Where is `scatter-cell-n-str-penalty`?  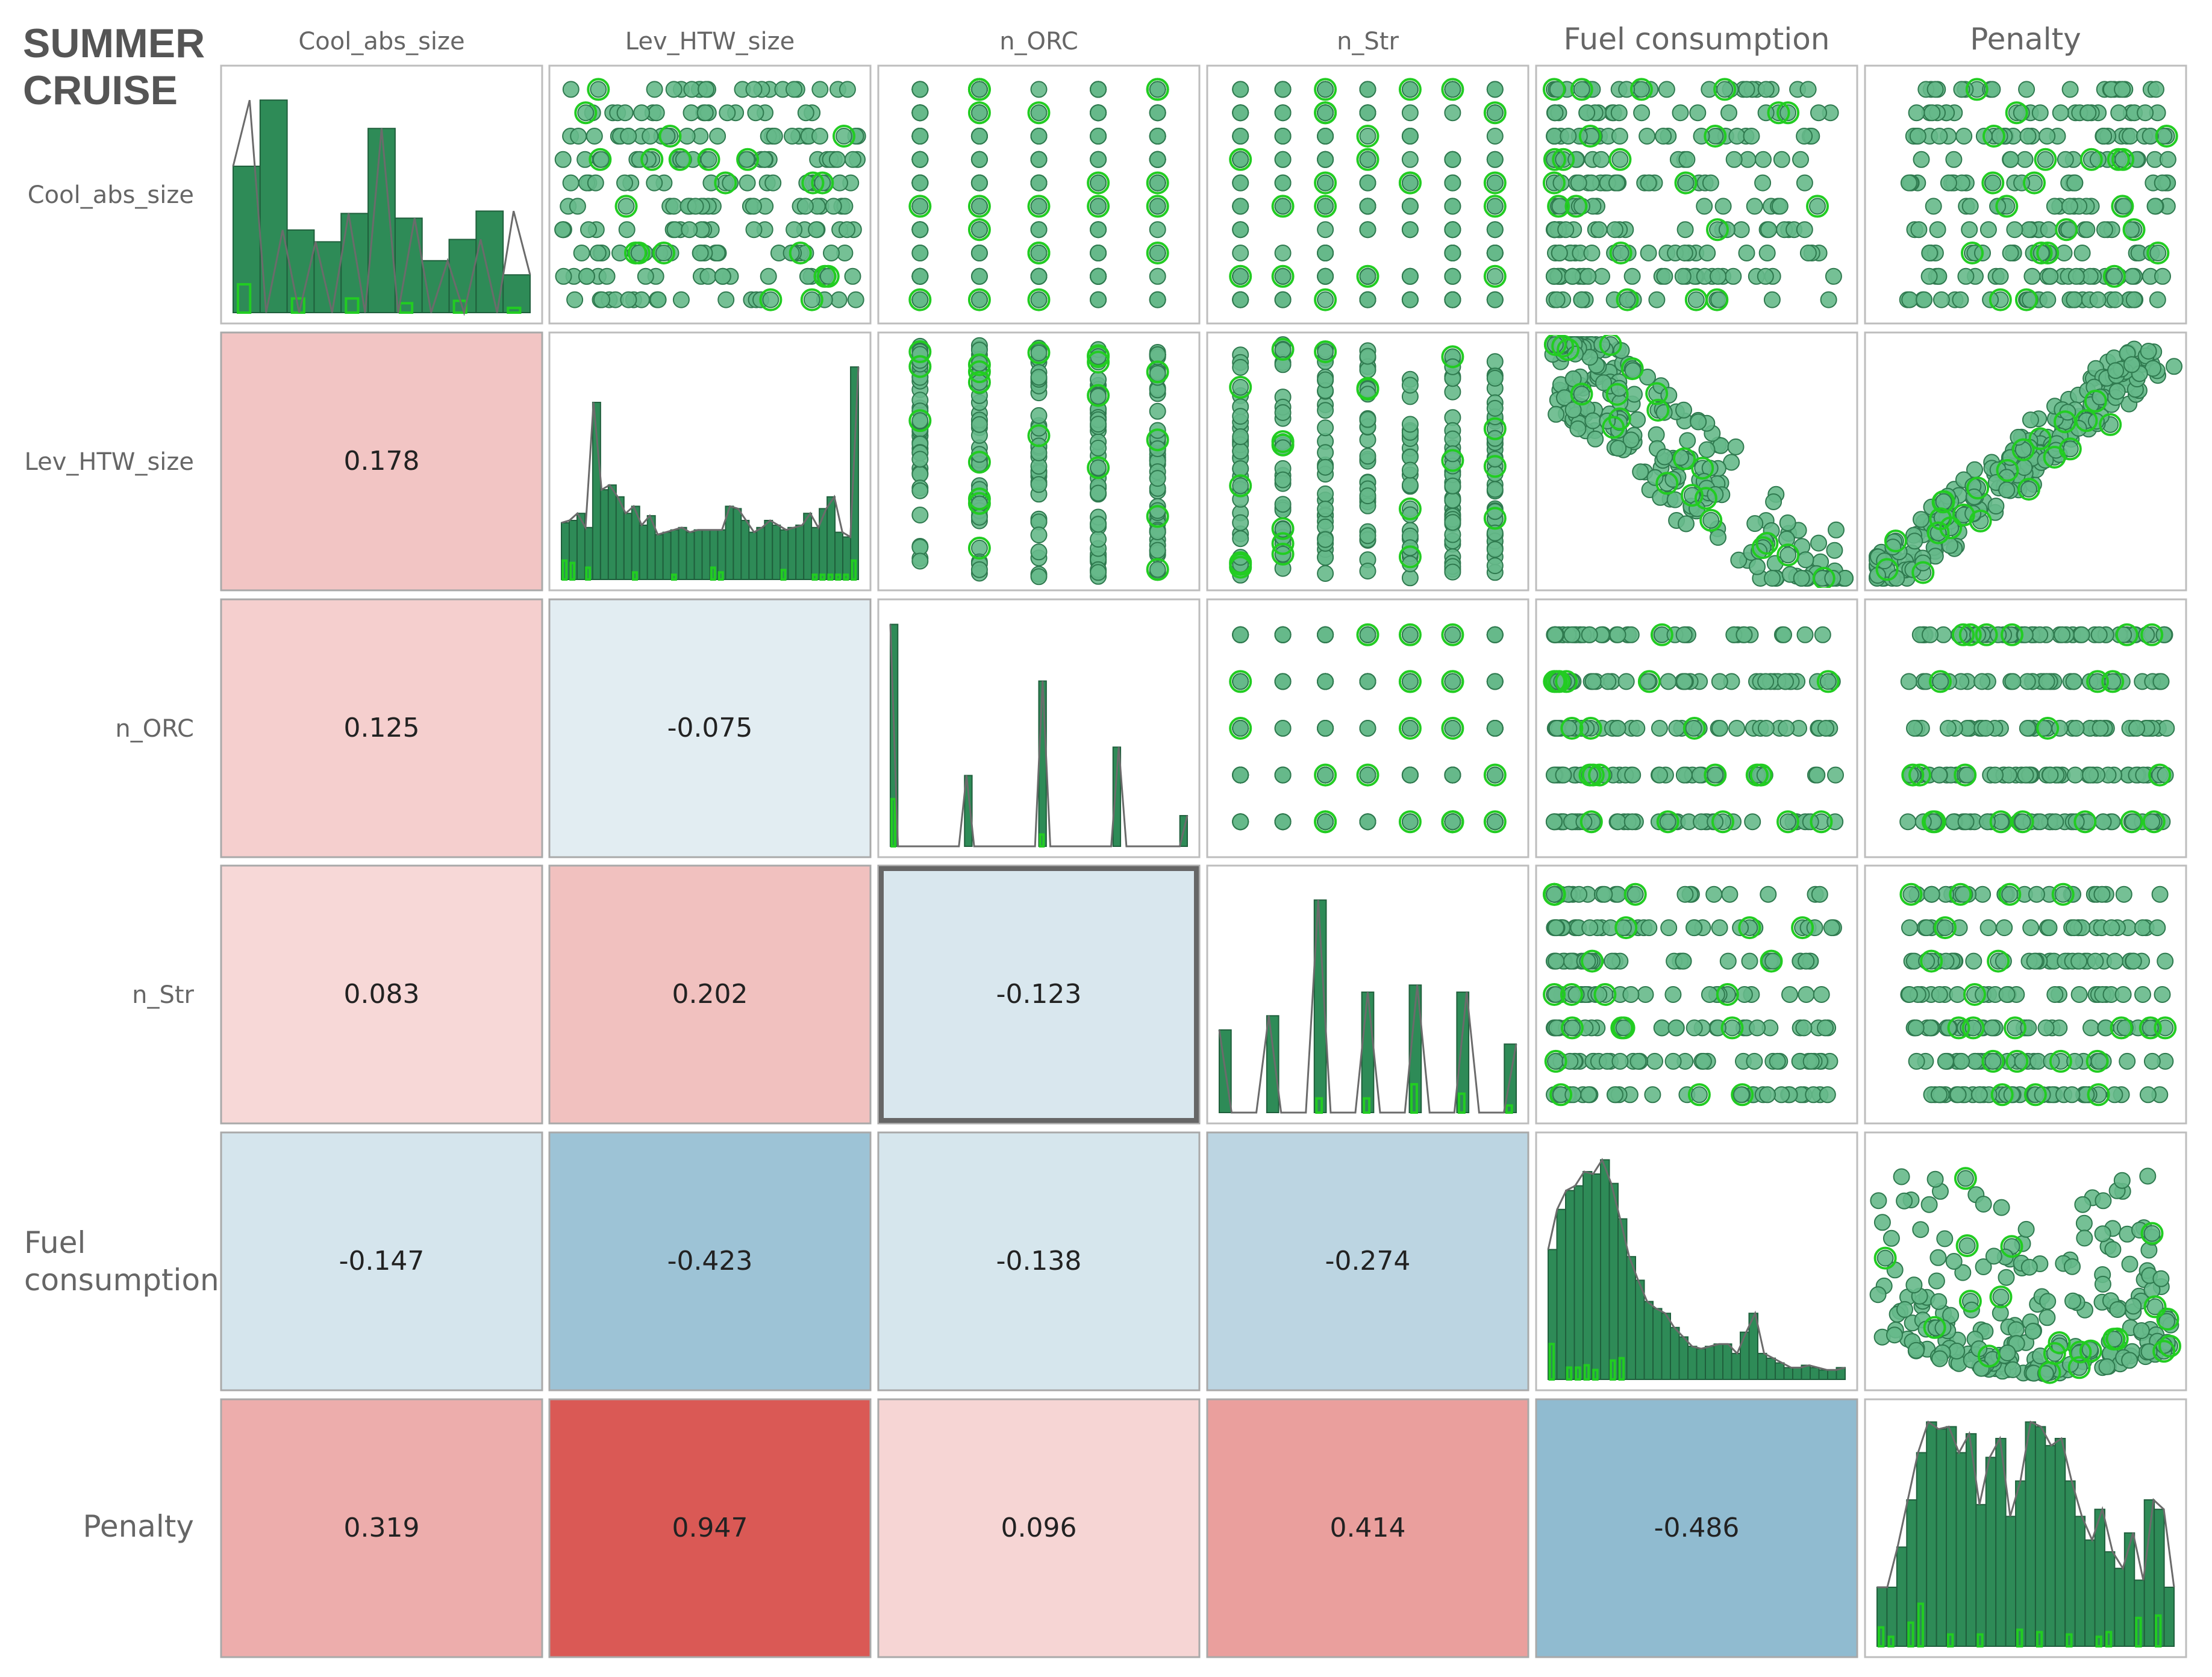
scatter-cell-n-str-penalty is located at coordinates (2026, 994).